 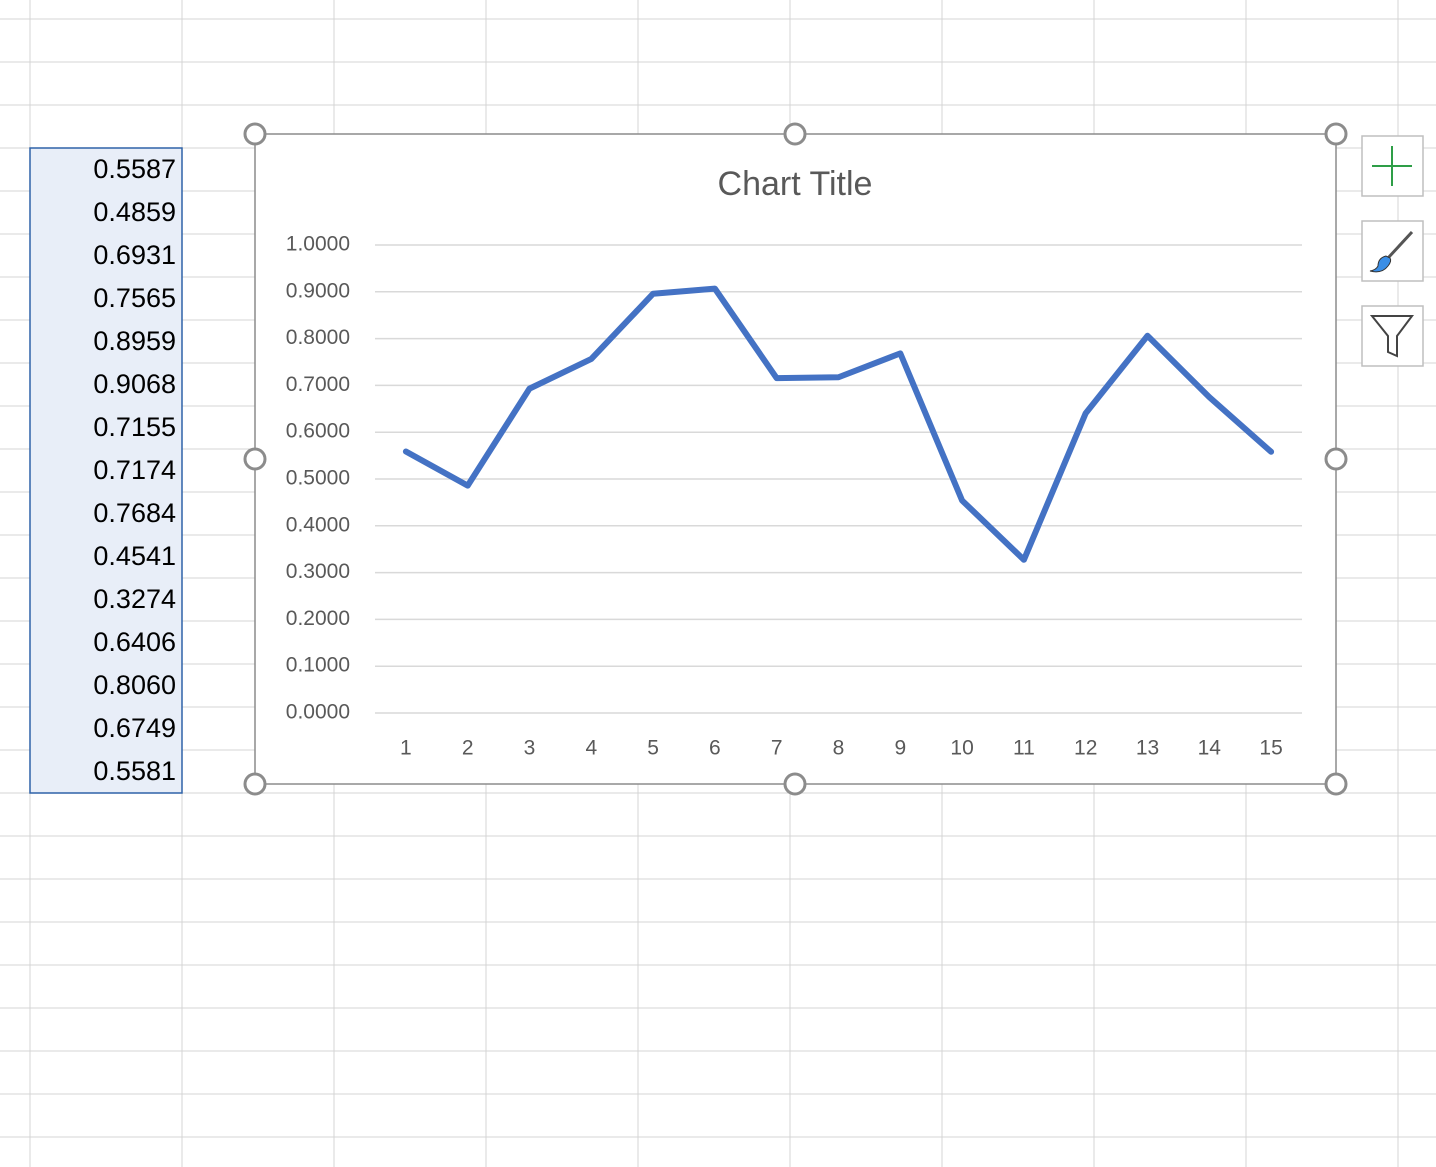 I want to click on y-tick-label: 0.4000, so click(x=318, y=524).